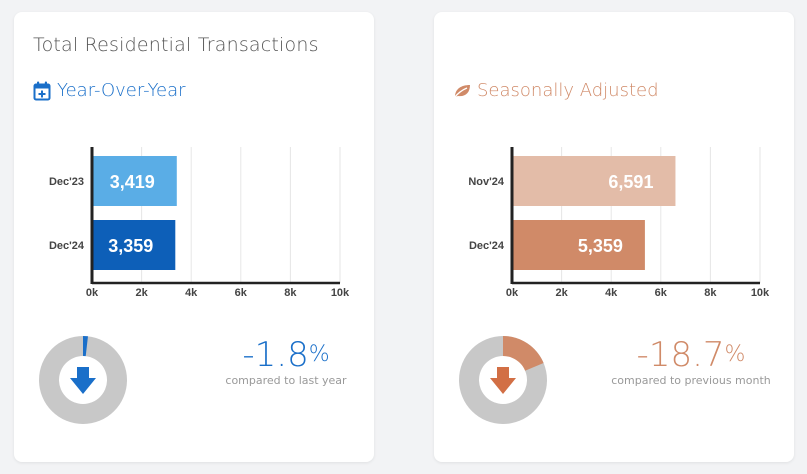 The height and width of the screenshot is (474, 807). I want to click on leaf-icon, so click(461, 91).